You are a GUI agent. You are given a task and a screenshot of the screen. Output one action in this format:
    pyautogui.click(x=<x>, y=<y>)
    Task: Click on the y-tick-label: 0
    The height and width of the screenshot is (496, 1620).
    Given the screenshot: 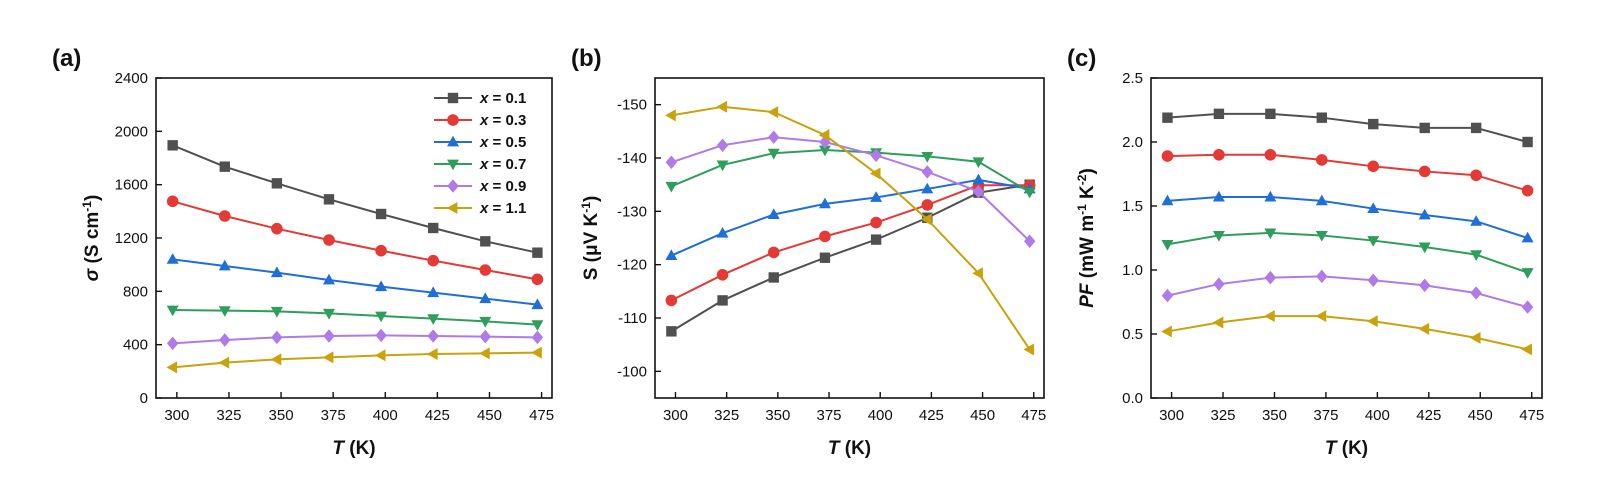 What is the action you would take?
    pyautogui.click(x=144, y=398)
    